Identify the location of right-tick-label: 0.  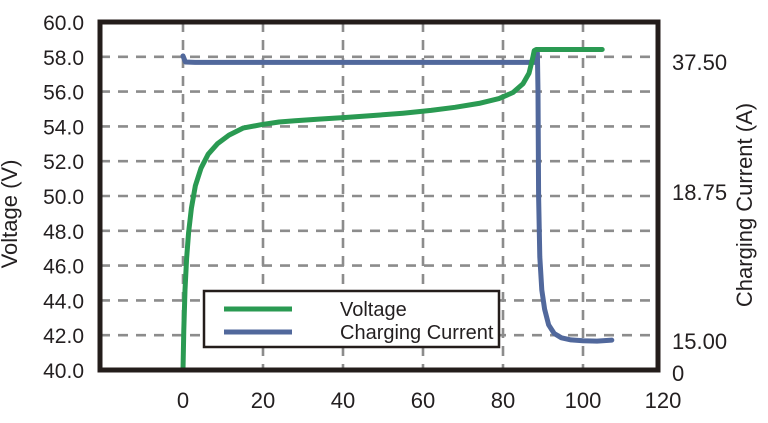
(678, 373).